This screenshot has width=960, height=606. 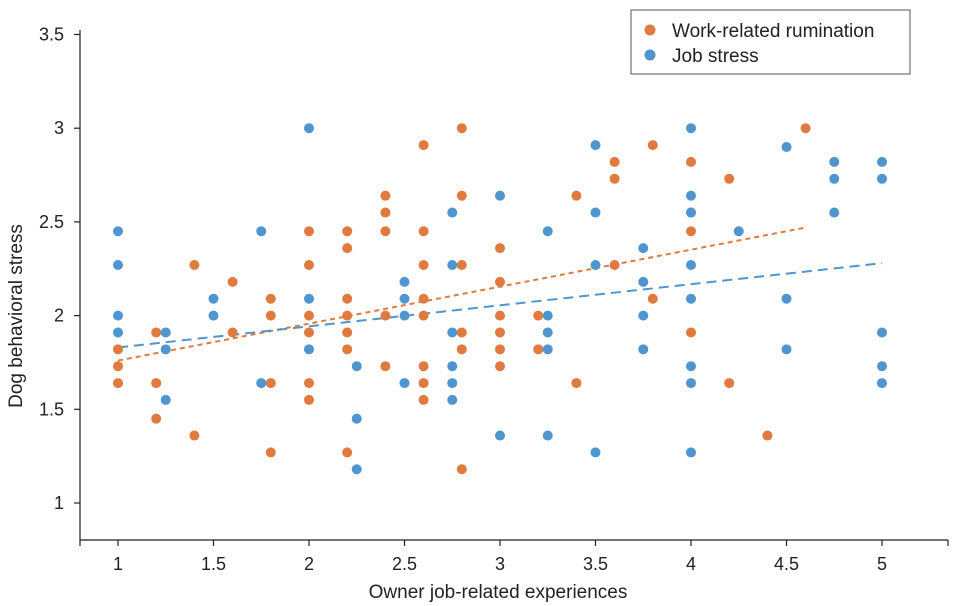 What do you see at coordinates (51, 222) in the screenshot?
I see `y-tick-label: 2.5` at bounding box center [51, 222].